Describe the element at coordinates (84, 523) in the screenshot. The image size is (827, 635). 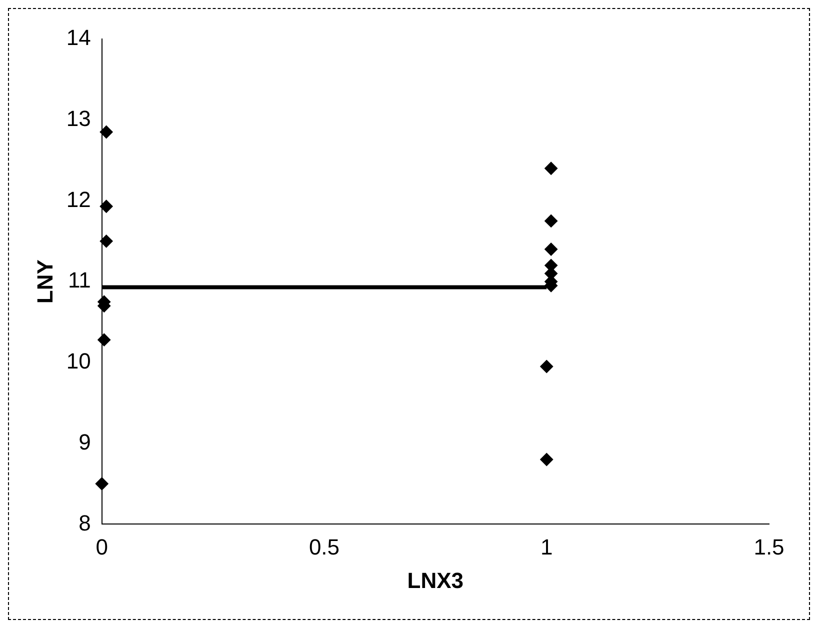
I see `y-tick-label: 8` at that location.